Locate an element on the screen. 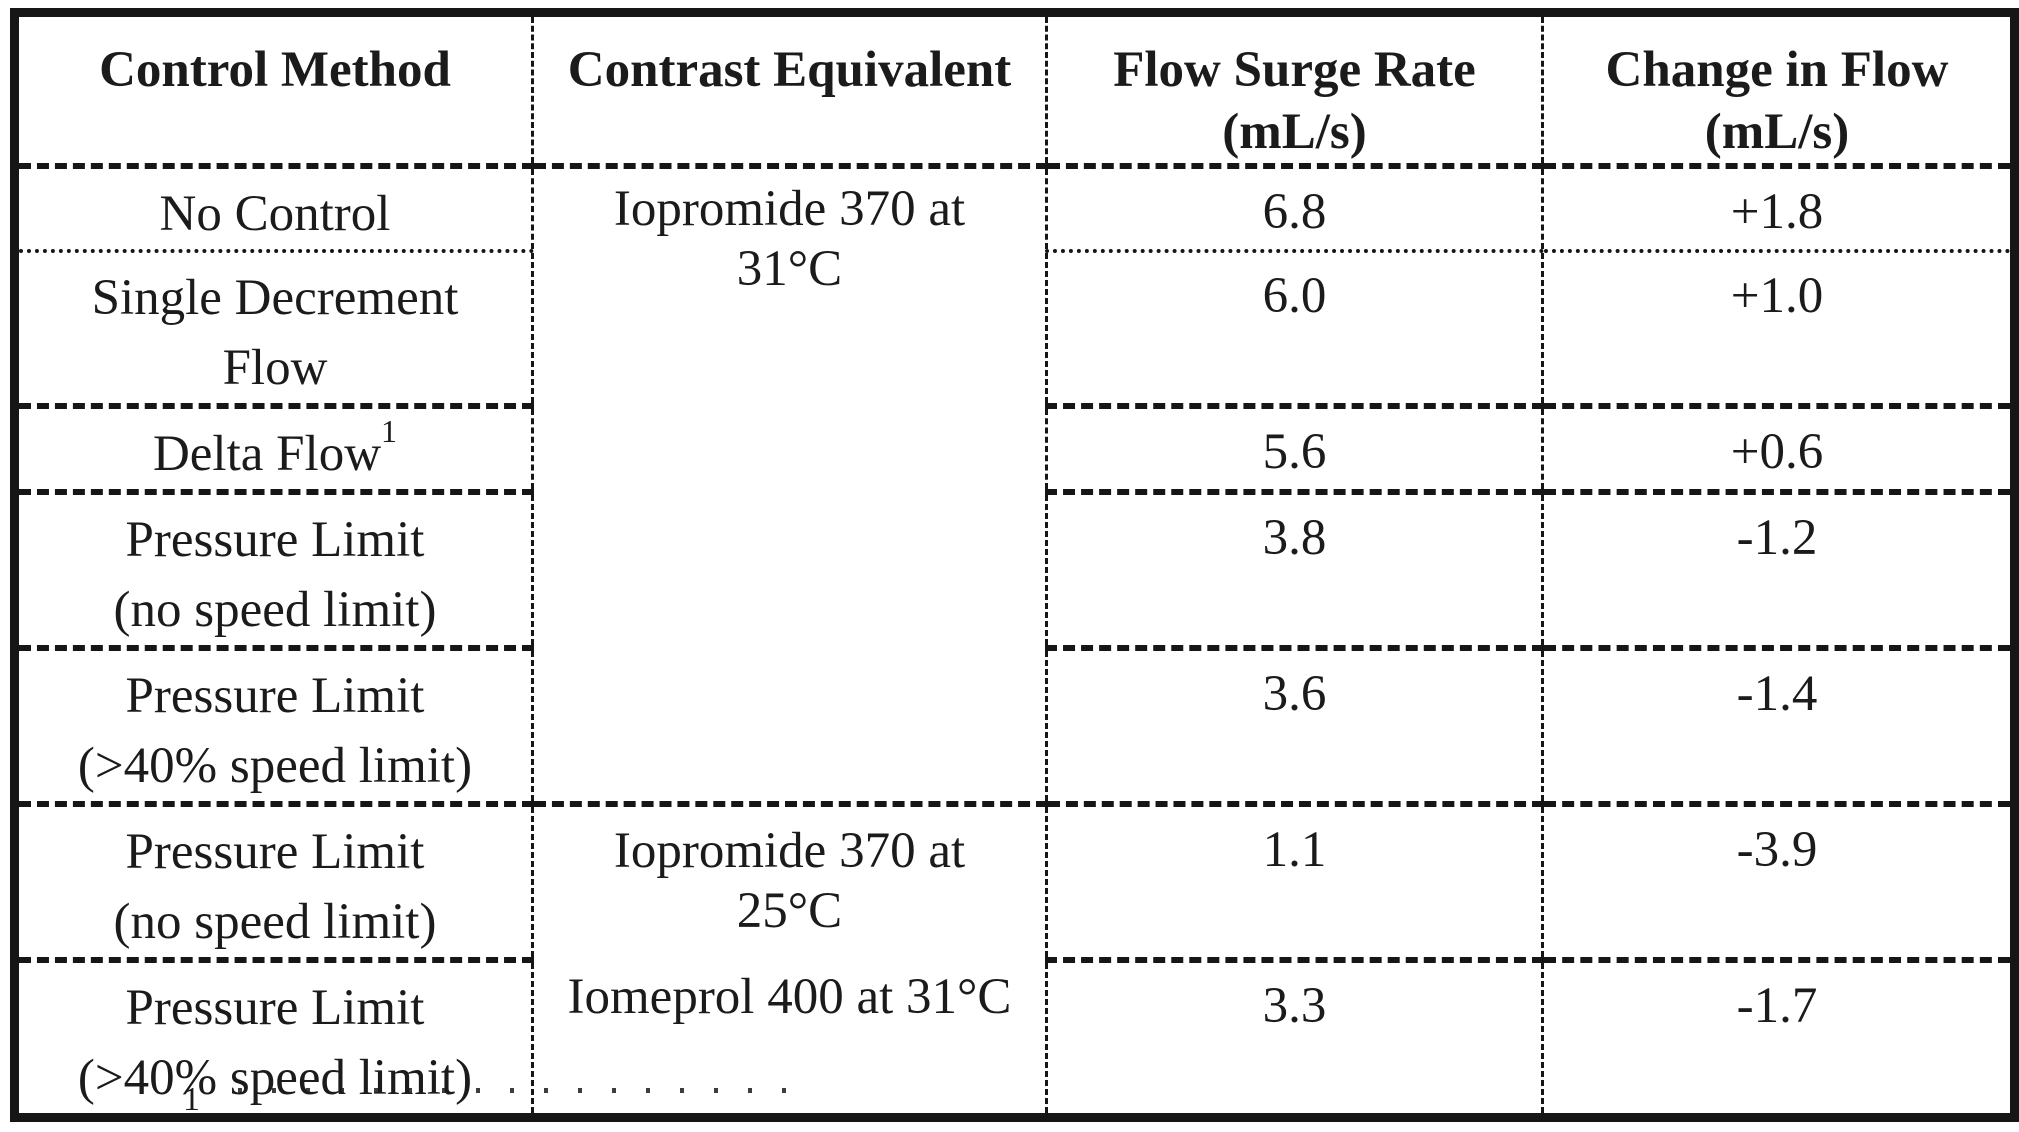  header-label: Contrast Equivalent is located at coordinates (789, 70).